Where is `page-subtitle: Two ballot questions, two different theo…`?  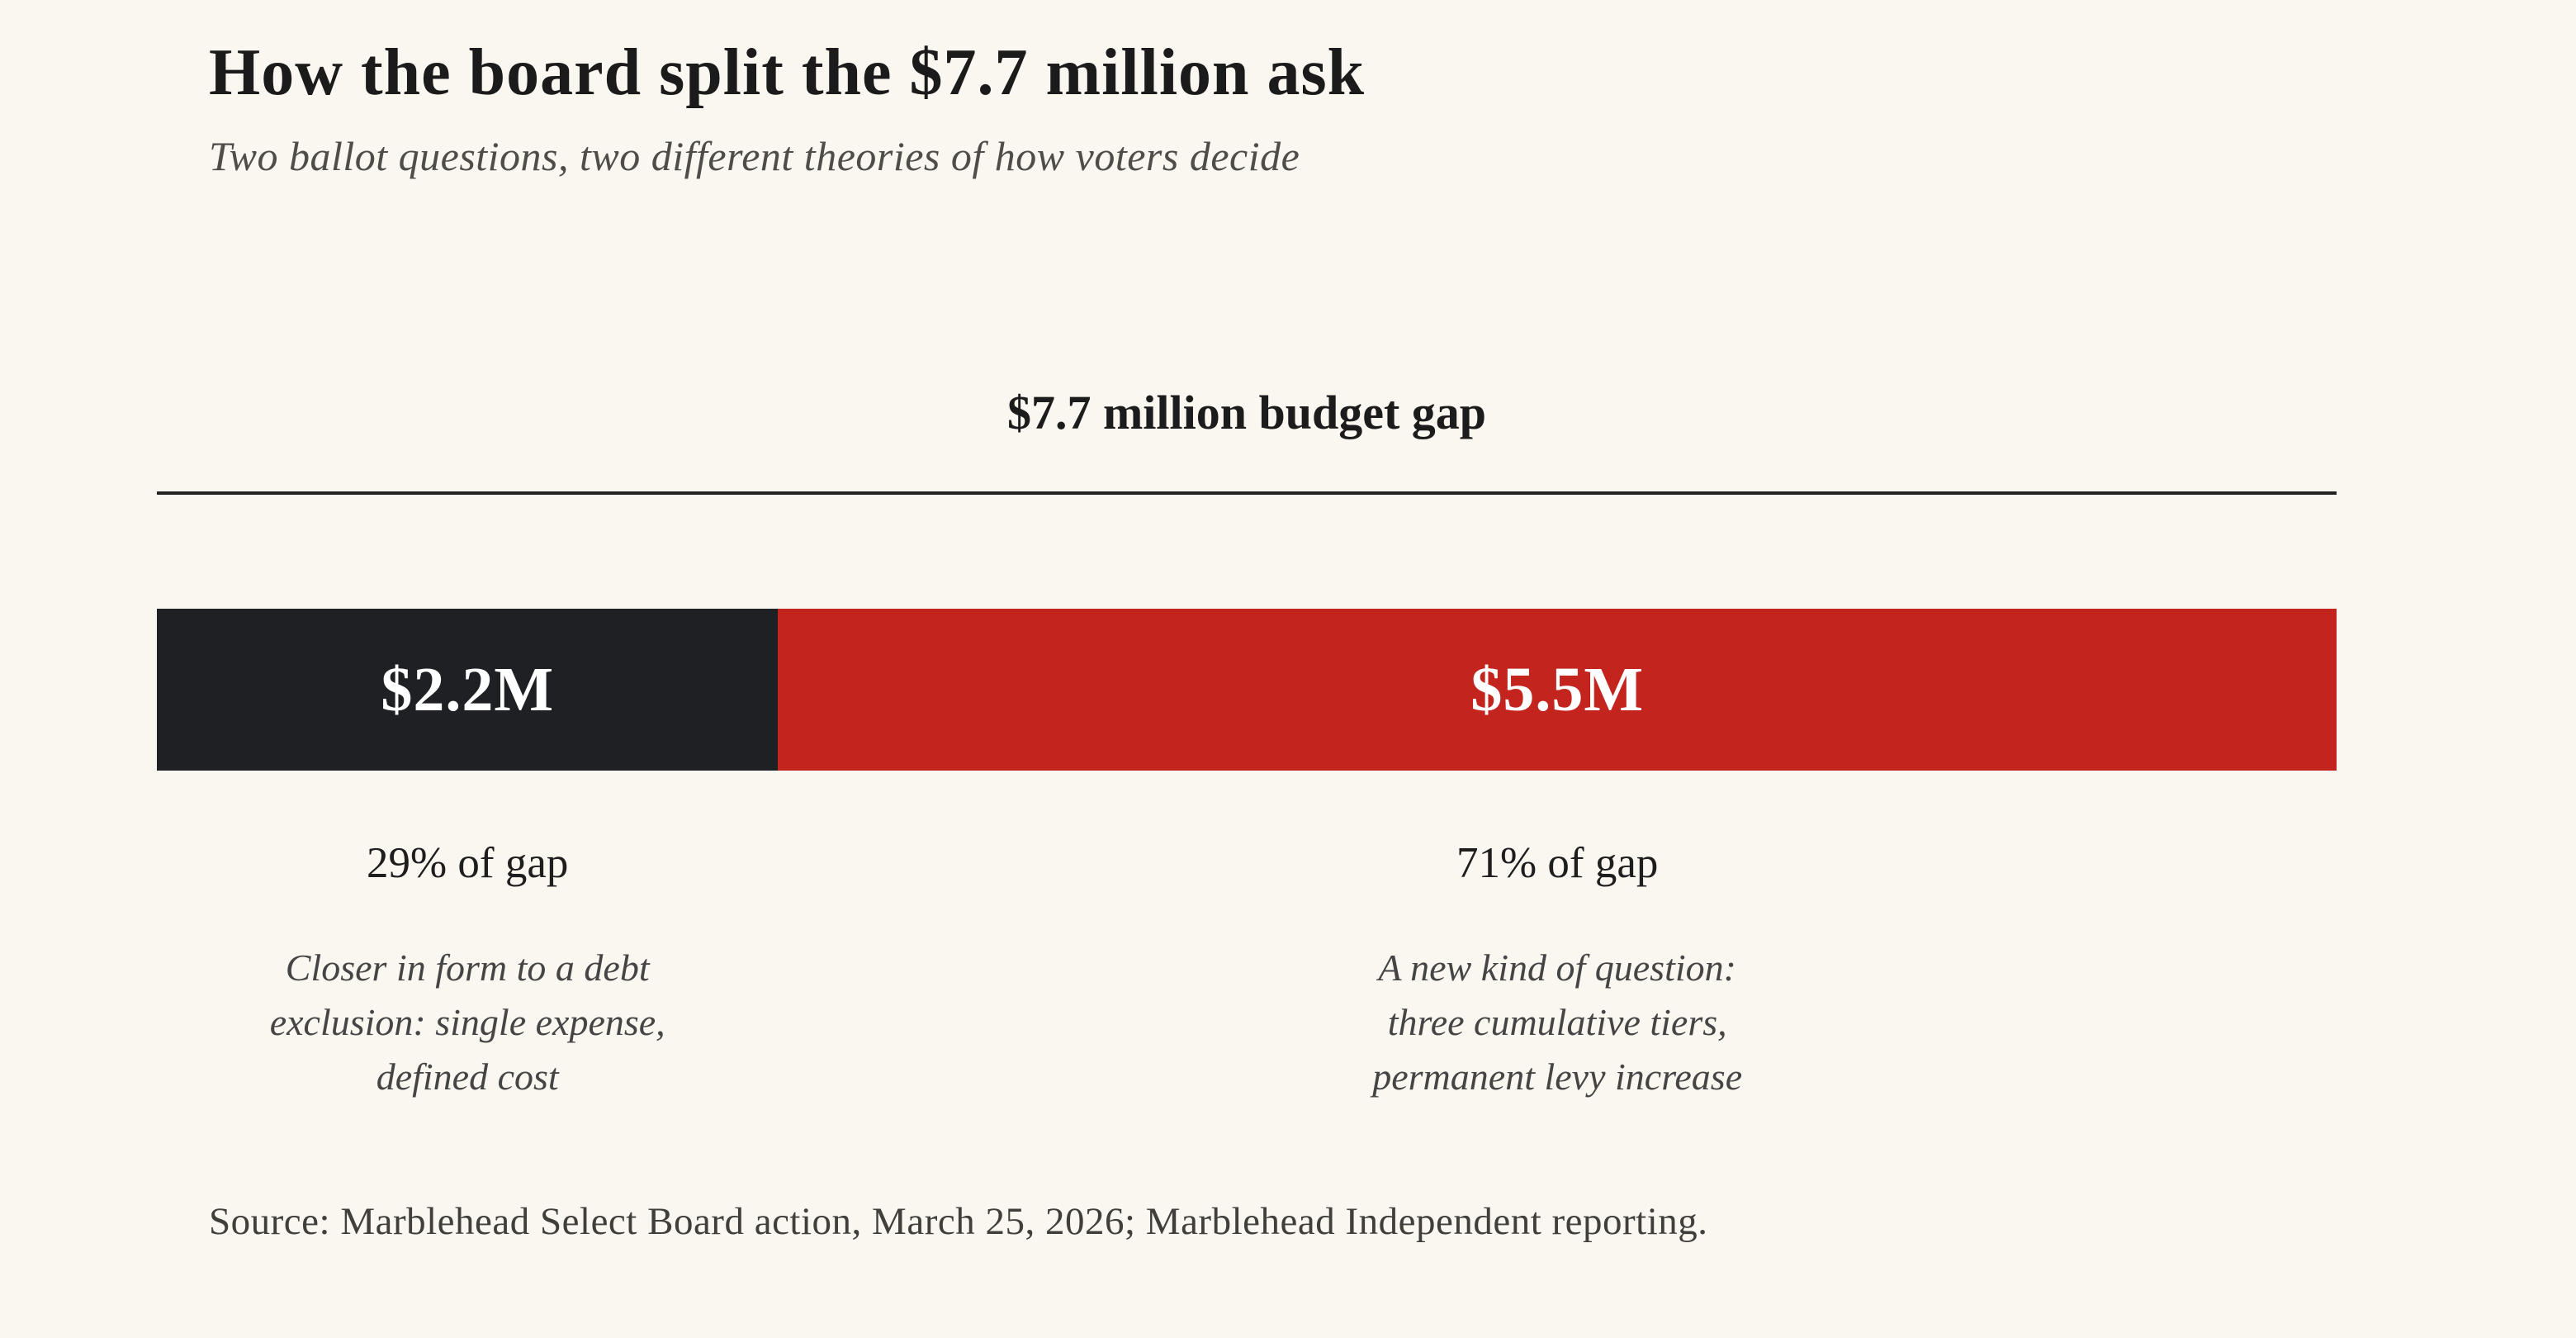
page-subtitle: Two ballot questions, two different theo… is located at coordinates (754, 156).